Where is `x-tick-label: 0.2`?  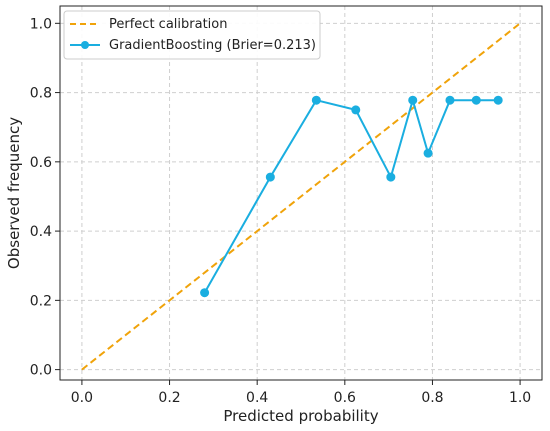 x-tick-label: 0.2 is located at coordinates (169, 398).